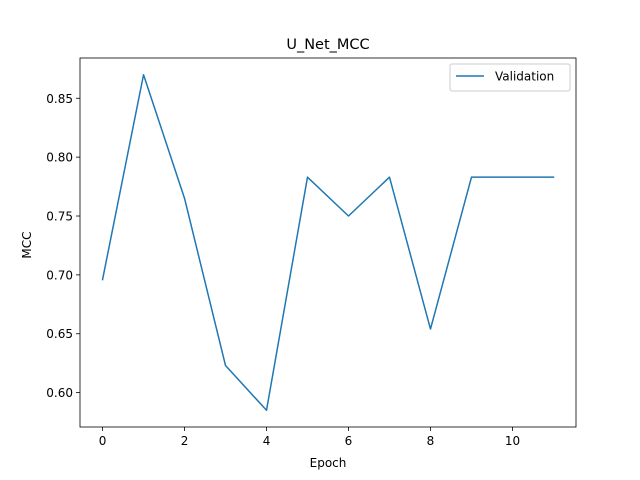 The image size is (640, 480). Describe the element at coordinates (59, 158) in the screenshot. I see `y-tick-label: 0.80` at that location.